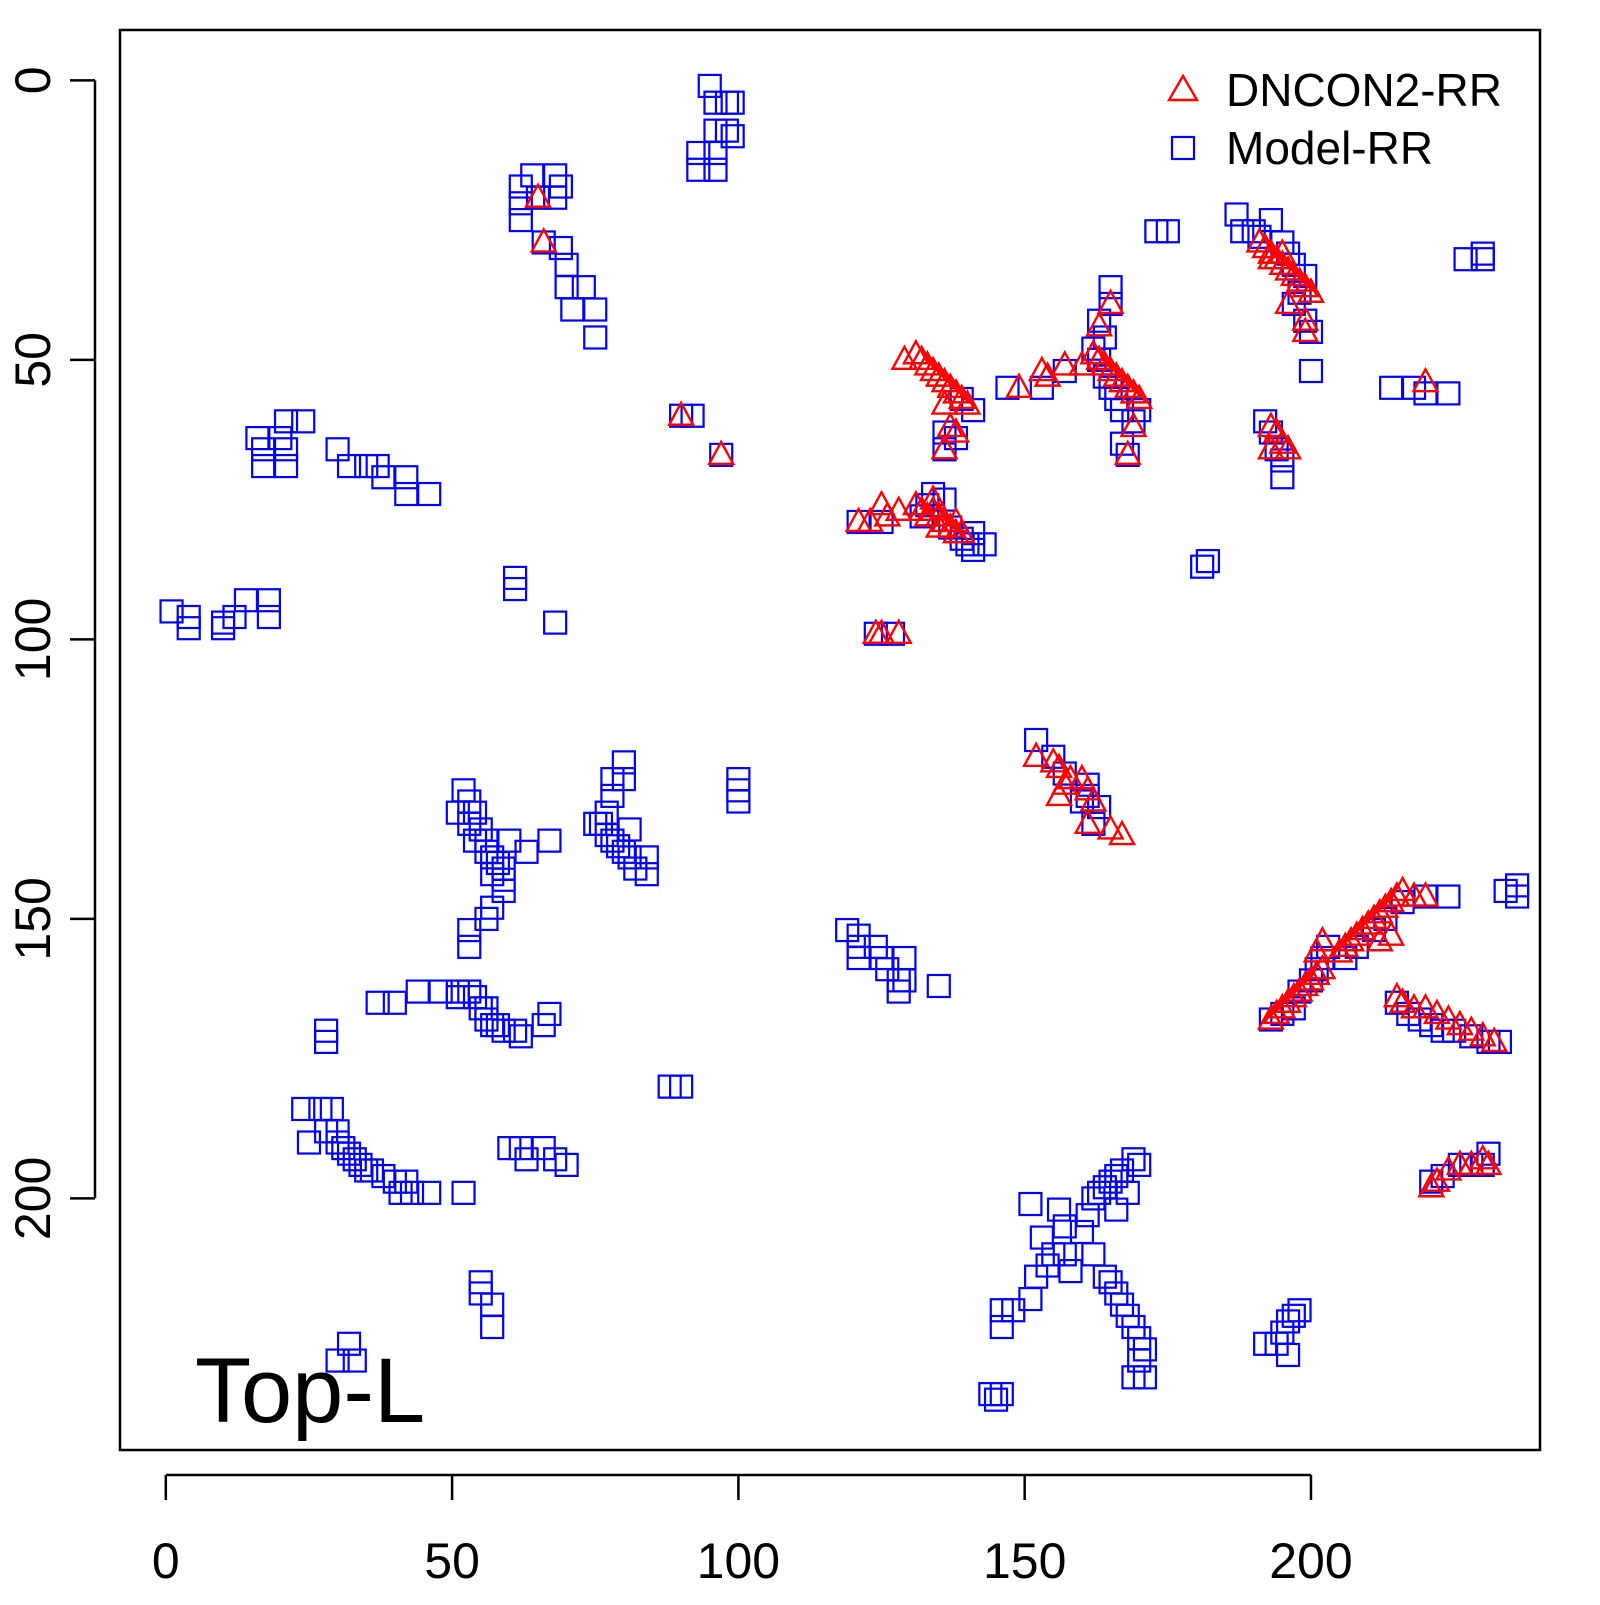 This screenshot has height=1605, width=1600. I want to click on x-tick-label: 150, so click(1024, 1561).